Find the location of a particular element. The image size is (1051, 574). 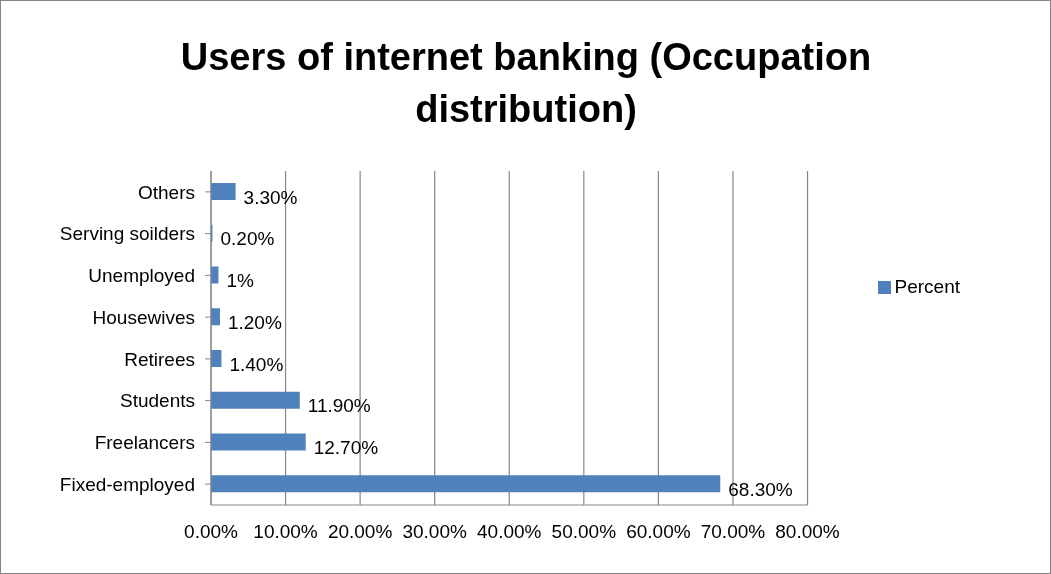

x-tick-label: 10.00% is located at coordinates (285, 532).